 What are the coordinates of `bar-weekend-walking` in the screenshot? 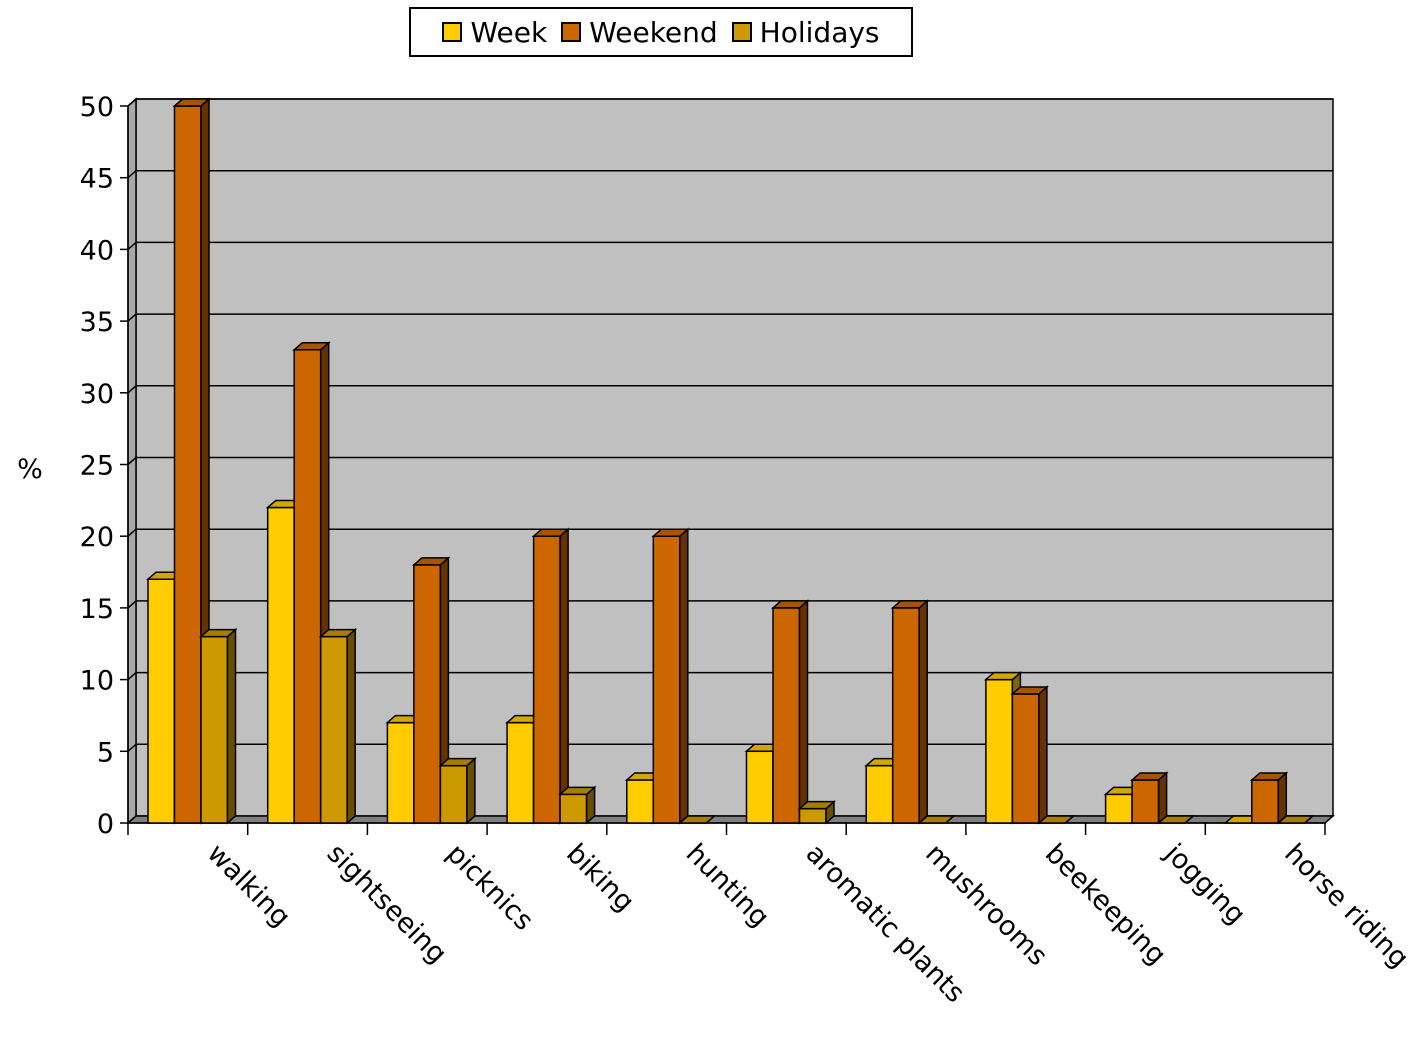 It's located at (191, 461).